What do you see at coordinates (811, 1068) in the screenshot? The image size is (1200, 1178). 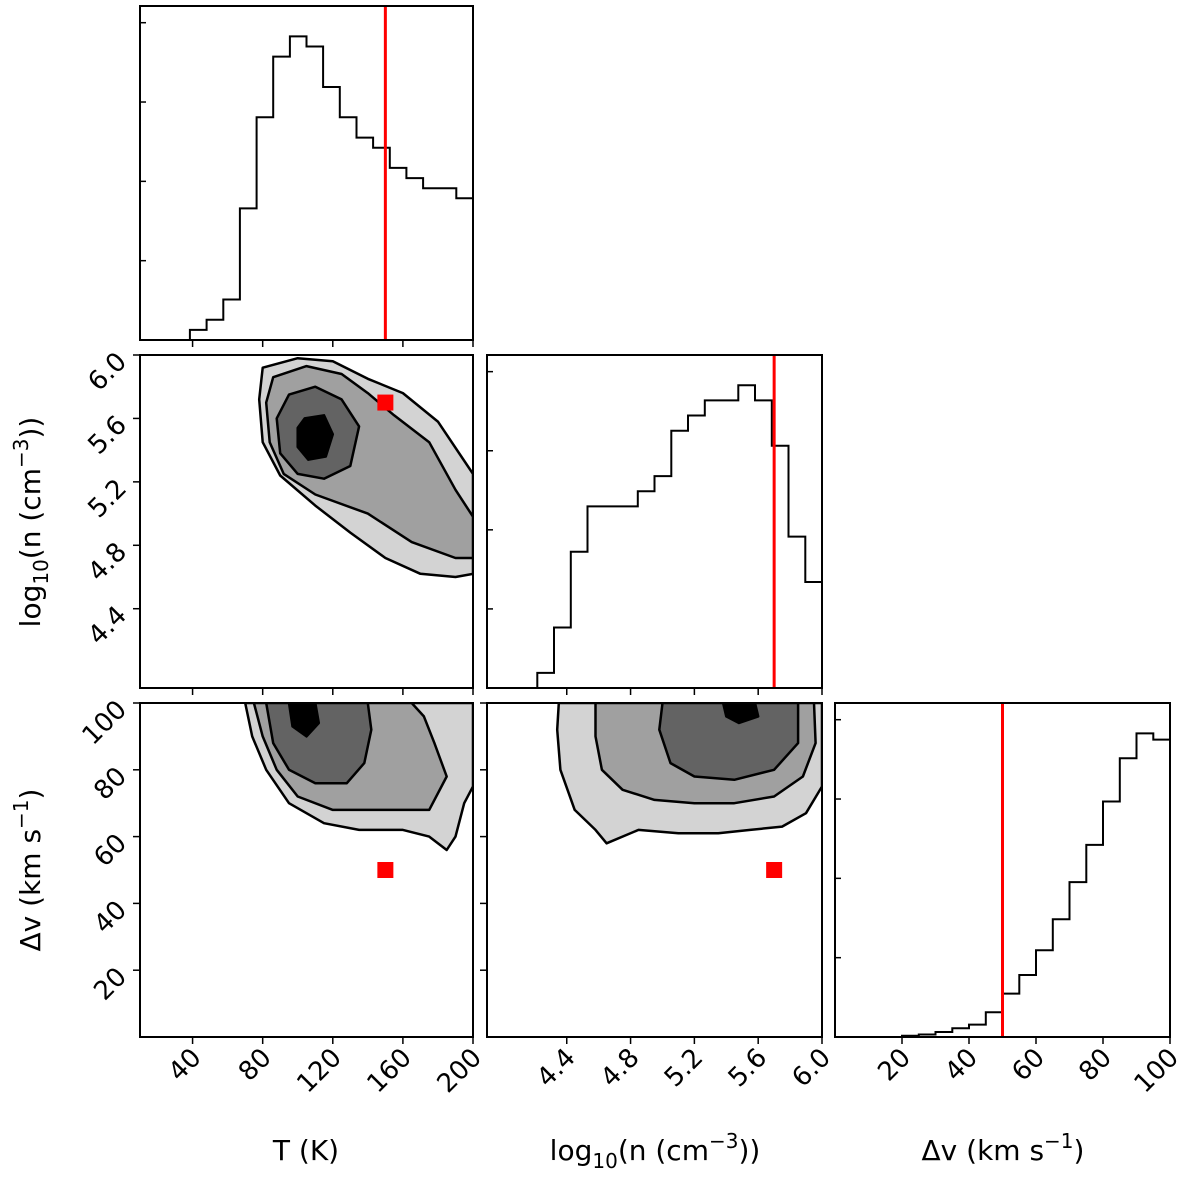 I see `xtick-label-n: 6.0` at bounding box center [811, 1068].